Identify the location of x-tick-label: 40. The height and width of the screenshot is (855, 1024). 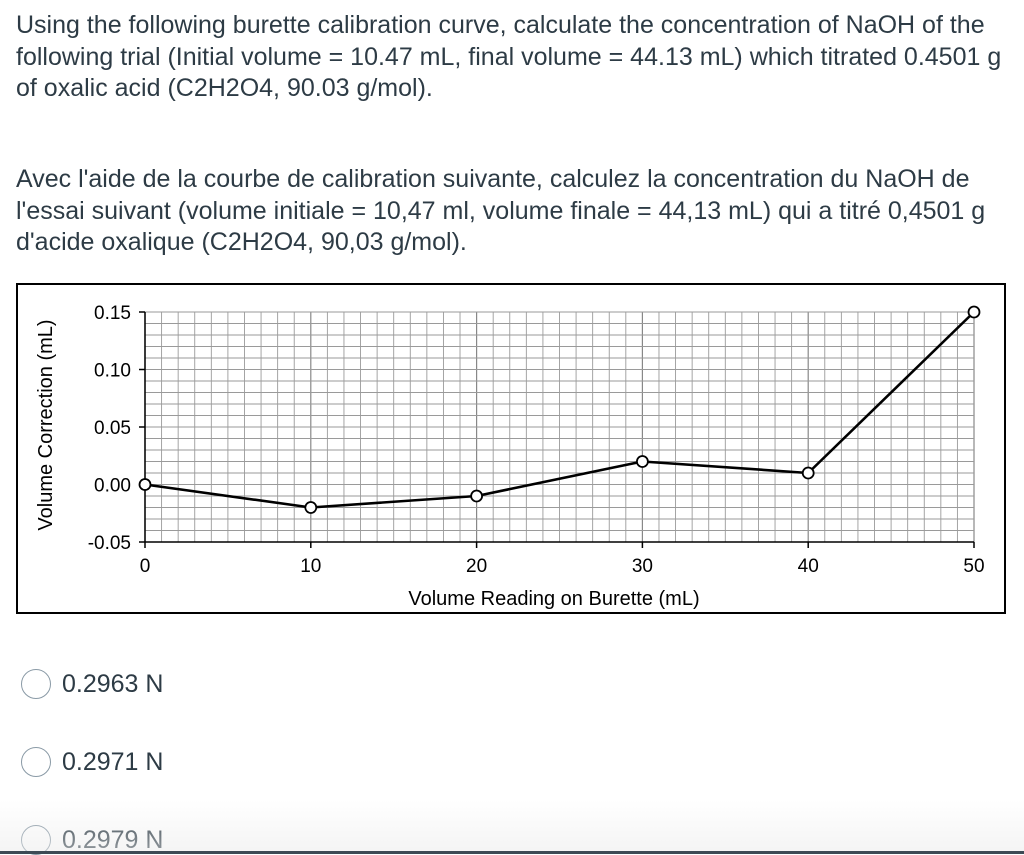
(808, 566).